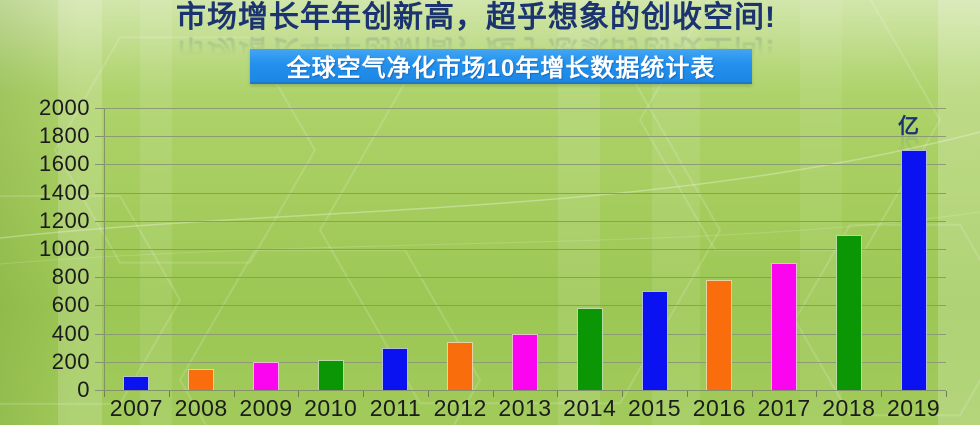  What do you see at coordinates (201, 408) in the screenshot?
I see `x-axis-tick-label: 2008` at bounding box center [201, 408].